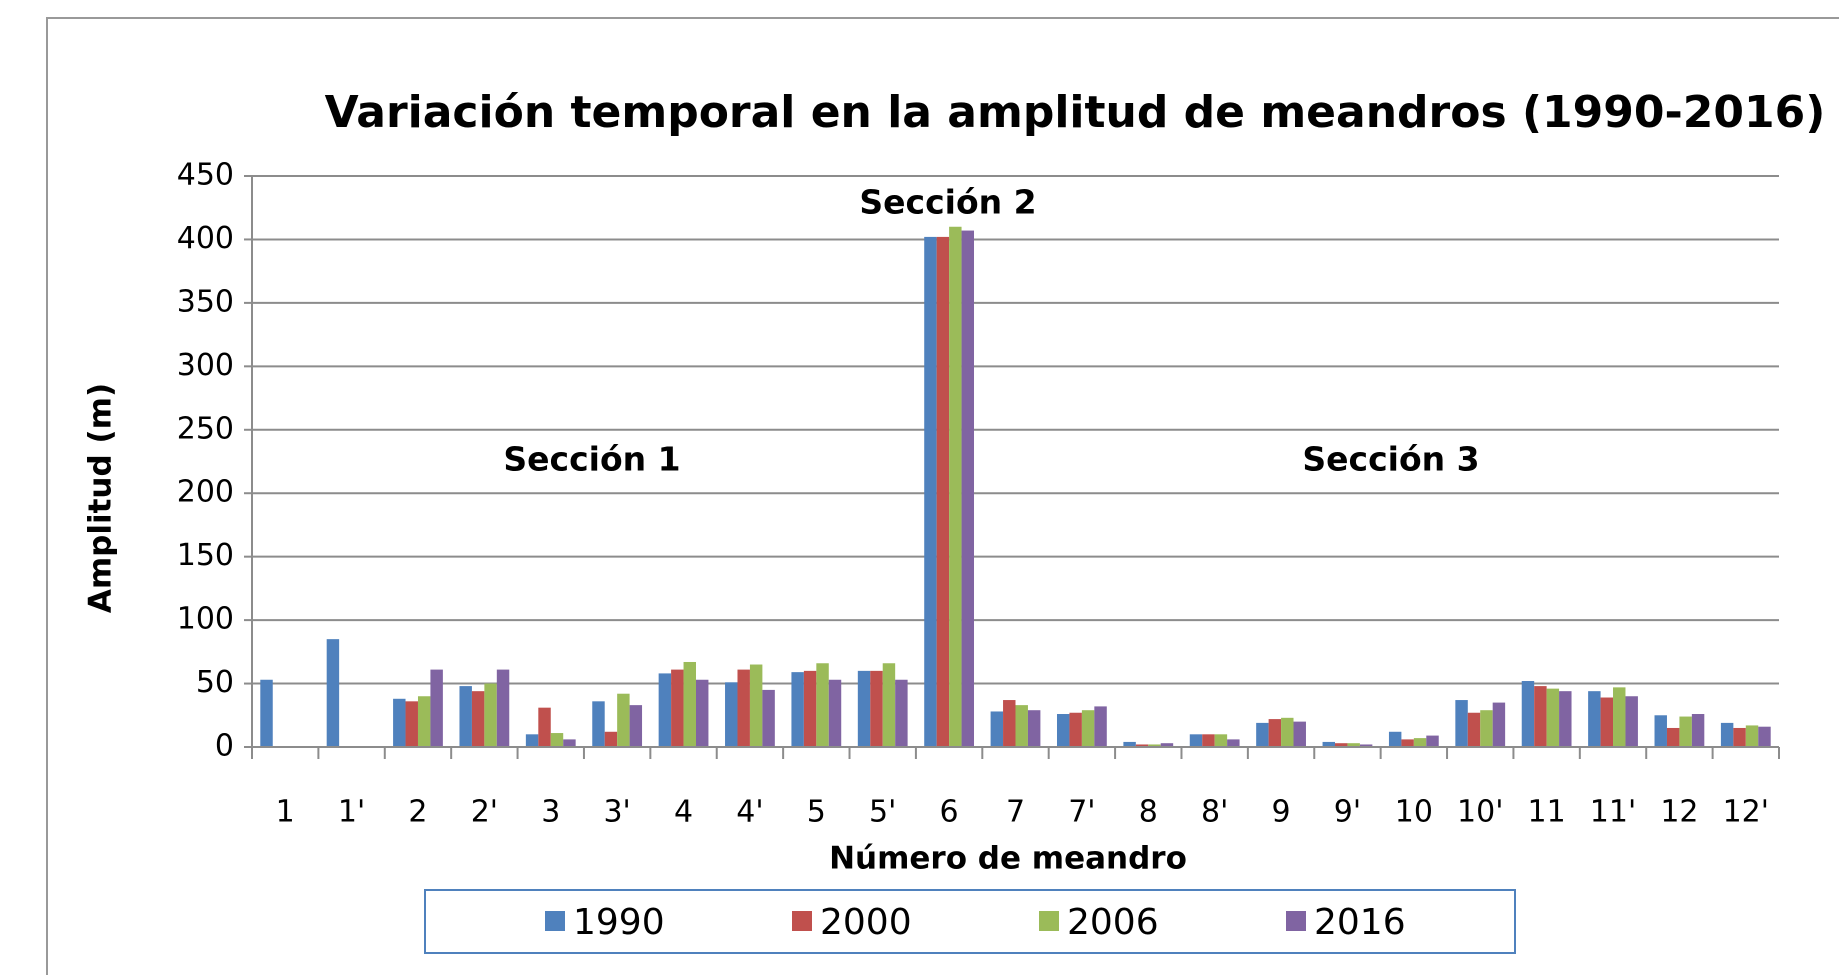 The height and width of the screenshot is (975, 1839). What do you see at coordinates (866, 922) in the screenshot?
I see `legend-label: 2000` at bounding box center [866, 922].